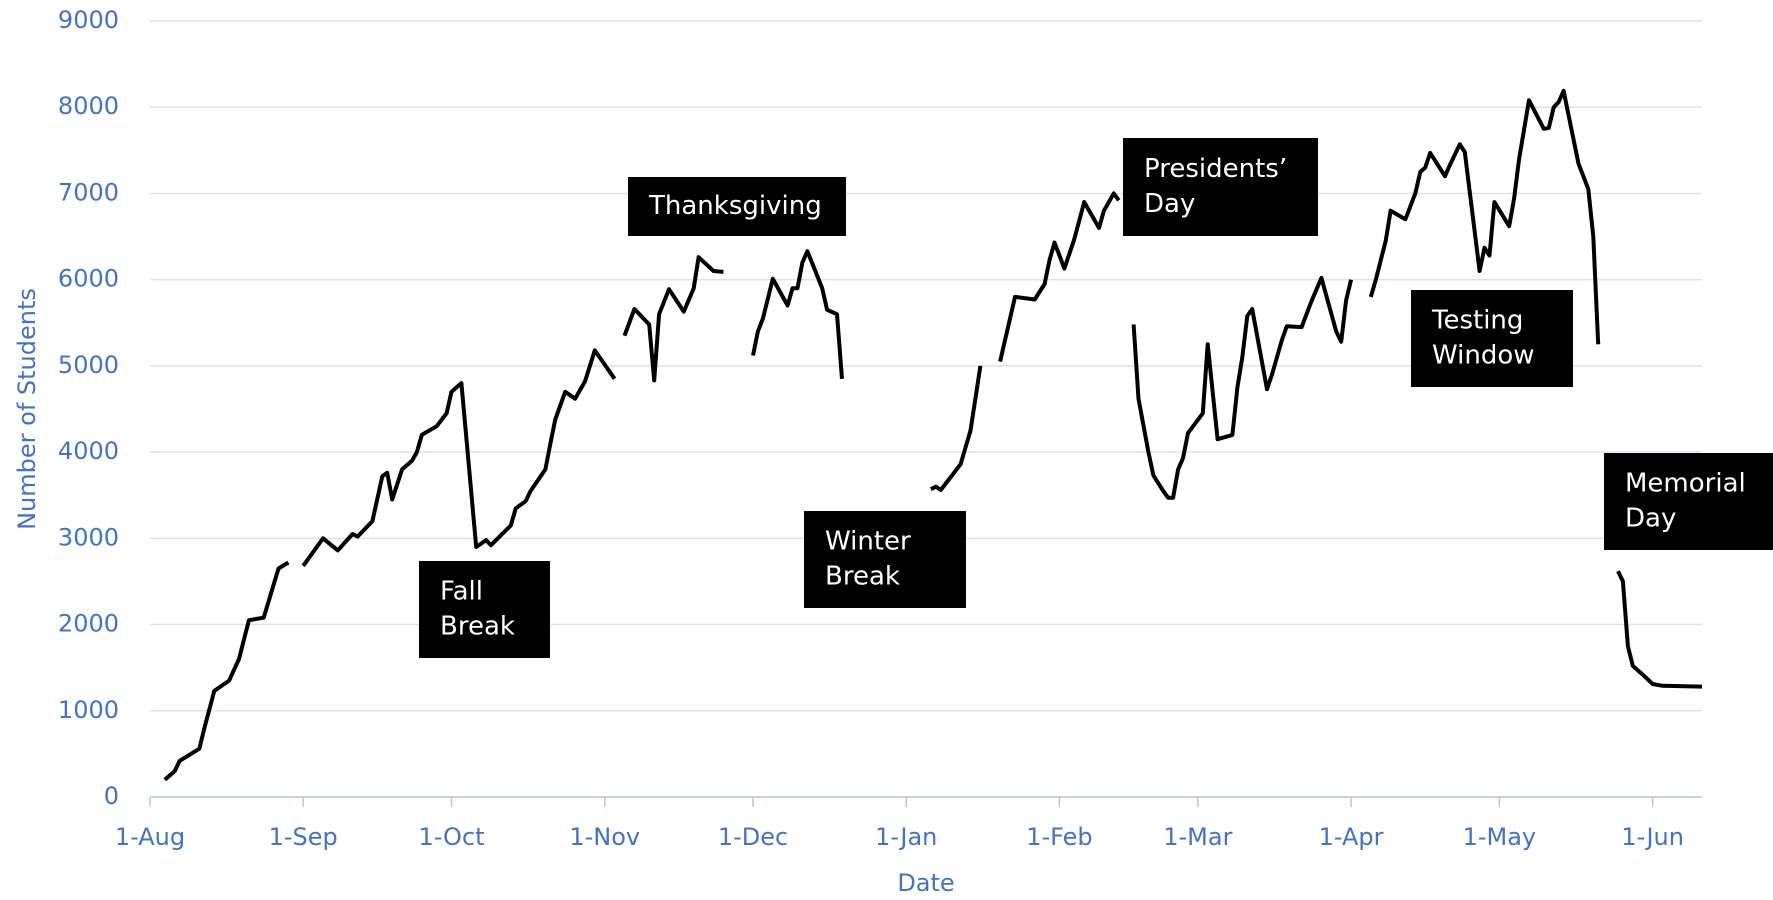  What do you see at coordinates (88, 710) in the screenshot?
I see `y-tick-label: 1000` at bounding box center [88, 710].